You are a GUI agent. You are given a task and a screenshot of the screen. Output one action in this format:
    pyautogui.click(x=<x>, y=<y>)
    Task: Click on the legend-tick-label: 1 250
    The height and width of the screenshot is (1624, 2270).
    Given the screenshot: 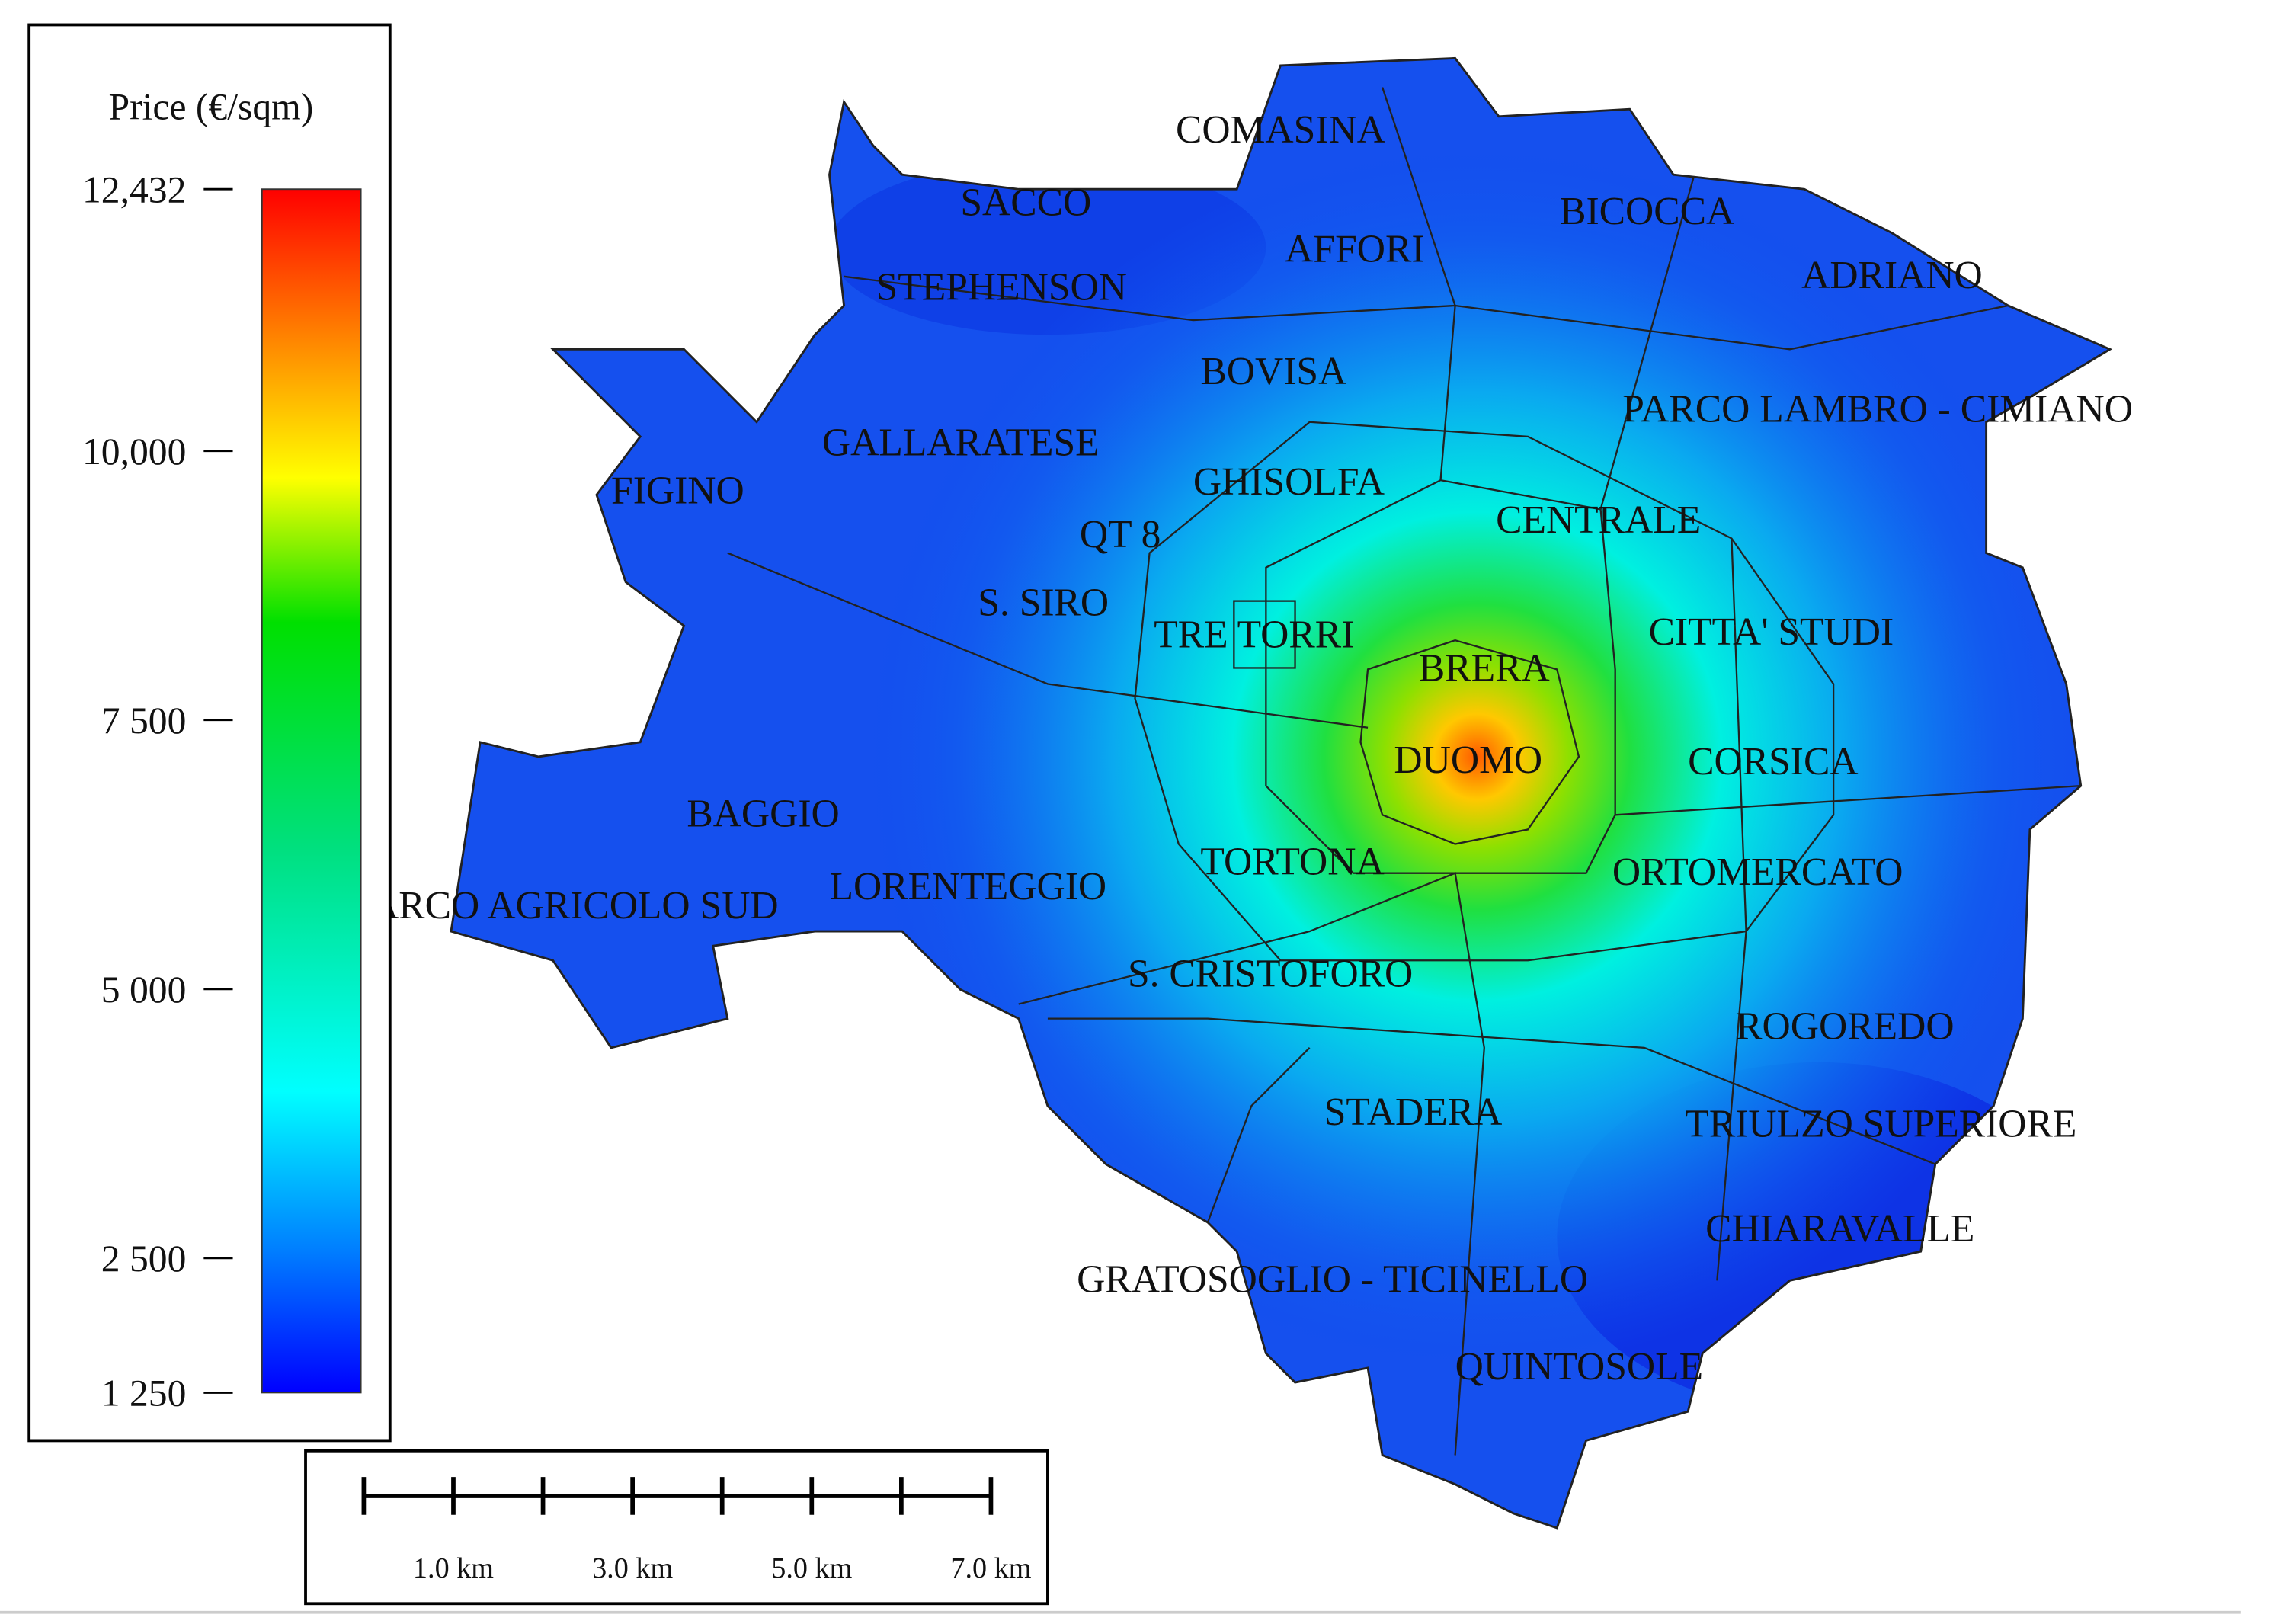 What is the action you would take?
    pyautogui.click(x=144, y=1394)
    